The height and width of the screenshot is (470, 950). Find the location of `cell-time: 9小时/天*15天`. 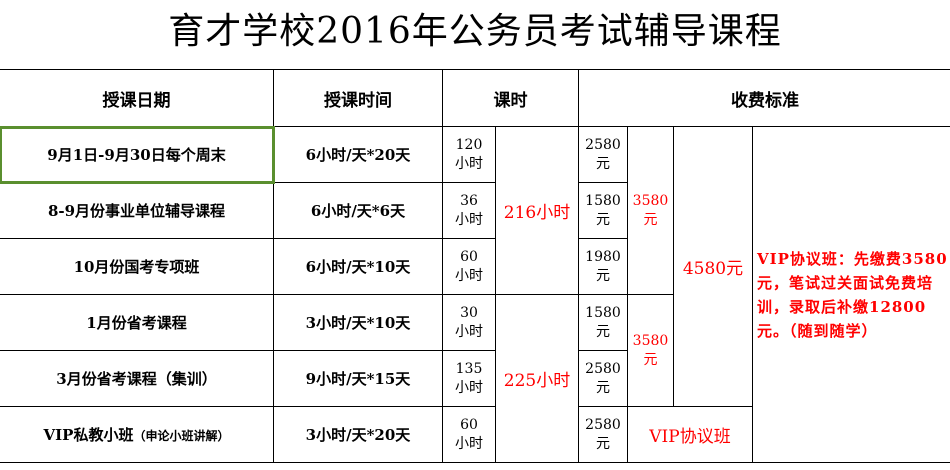

cell-time: 9小时/天*15天 is located at coordinates (358, 378).